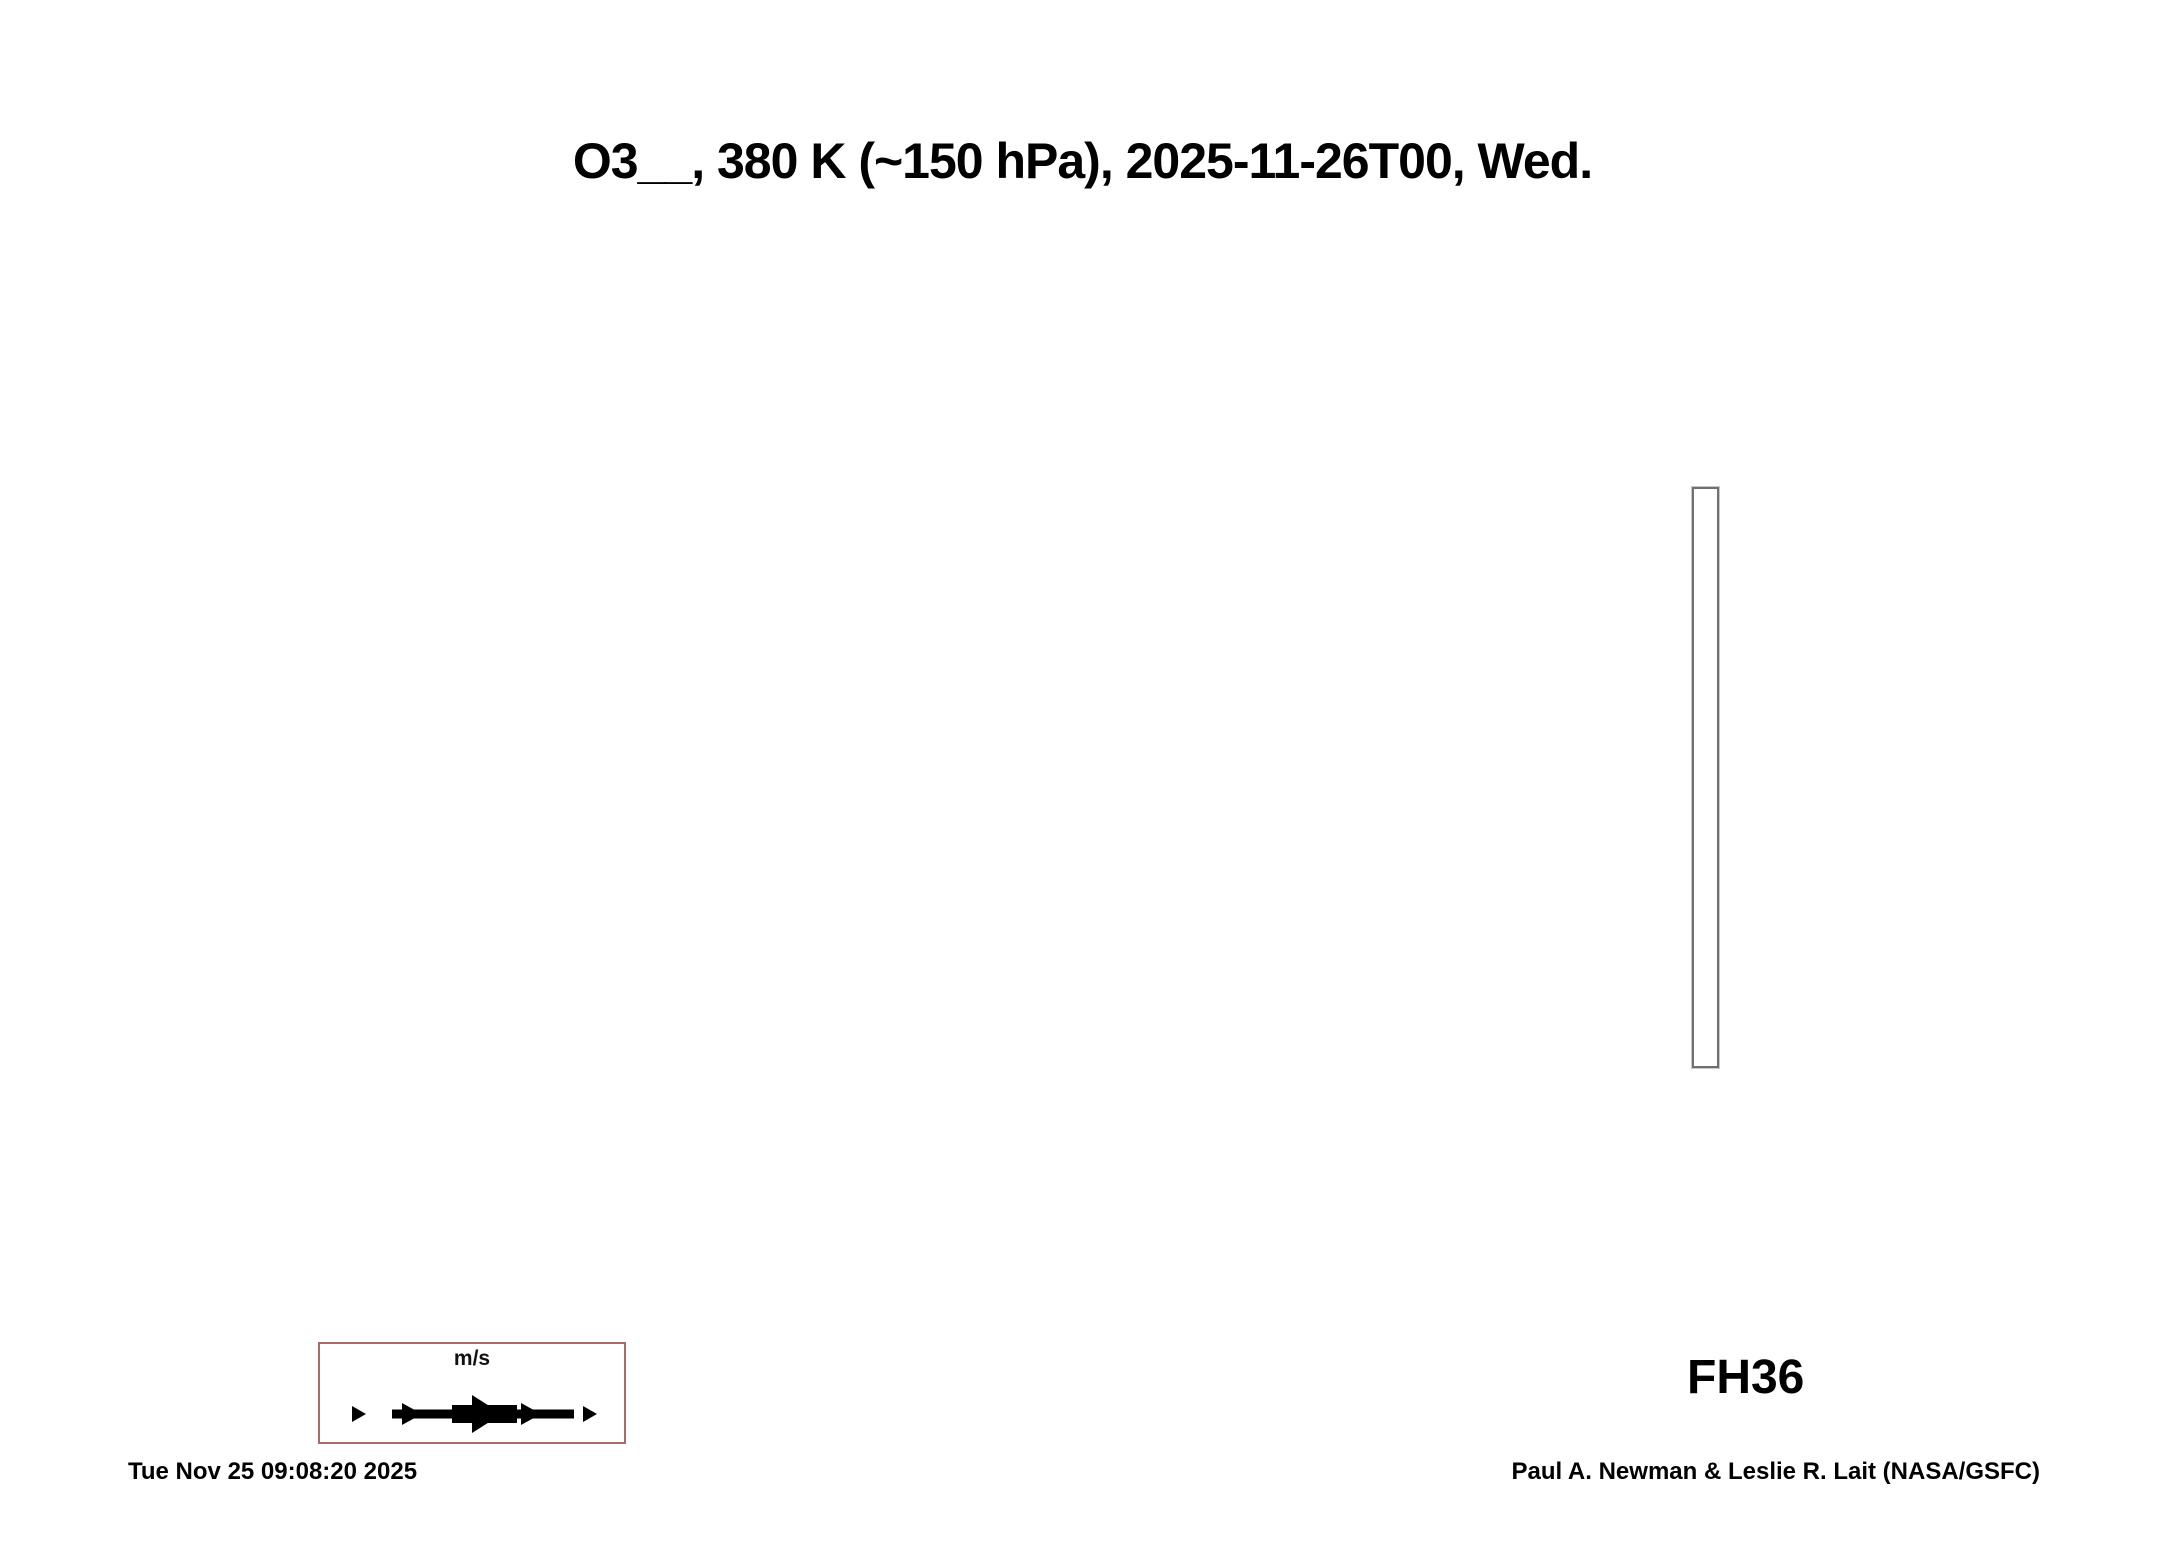  Describe the element at coordinates (472, 1393) in the screenshot. I see `wind-speed-legend: m/s` at that location.